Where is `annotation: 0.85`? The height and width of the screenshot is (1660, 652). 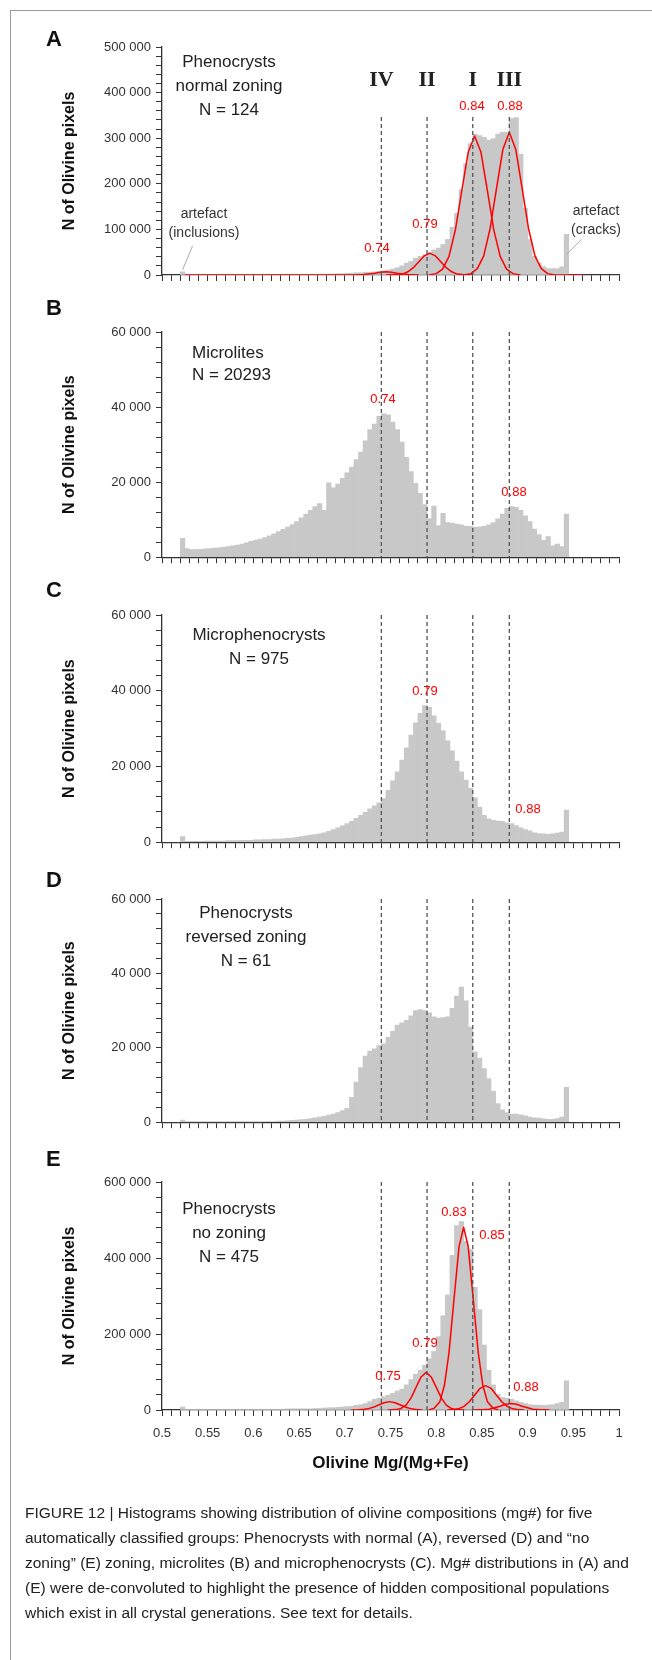 annotation: 0.85 is located at coordinates (492, 1235).